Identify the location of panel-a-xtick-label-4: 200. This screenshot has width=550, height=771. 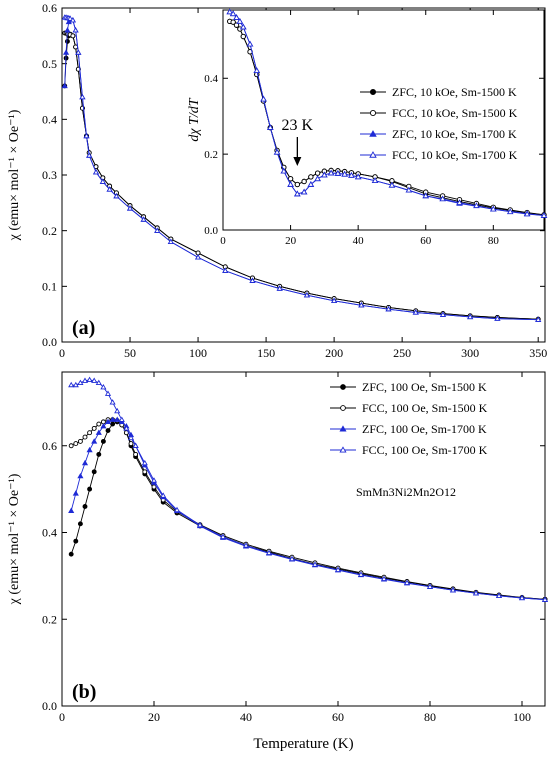
(334, 353).